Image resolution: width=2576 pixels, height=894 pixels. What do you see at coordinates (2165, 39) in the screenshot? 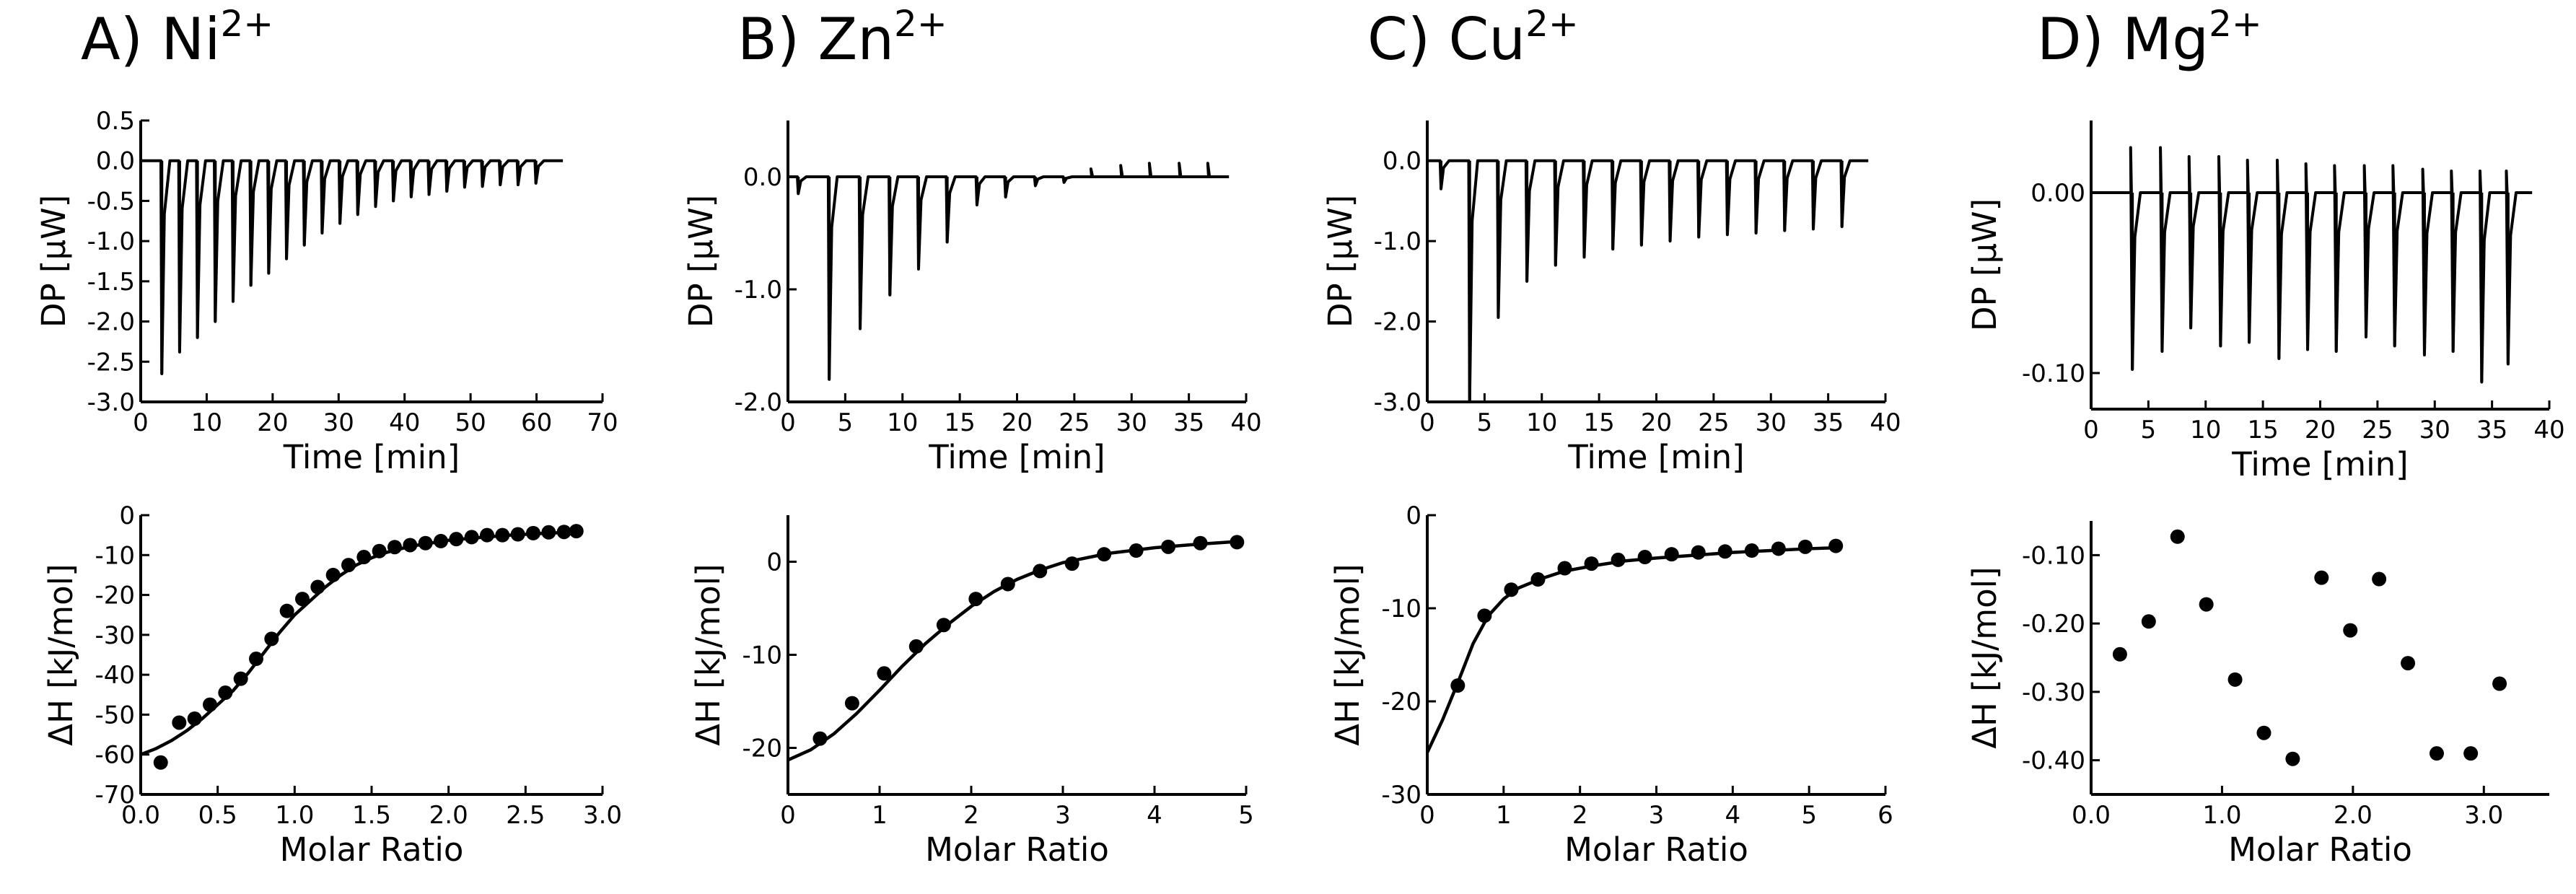
I see `ion-symbol: Mg` at bounding box center [2165, 39].